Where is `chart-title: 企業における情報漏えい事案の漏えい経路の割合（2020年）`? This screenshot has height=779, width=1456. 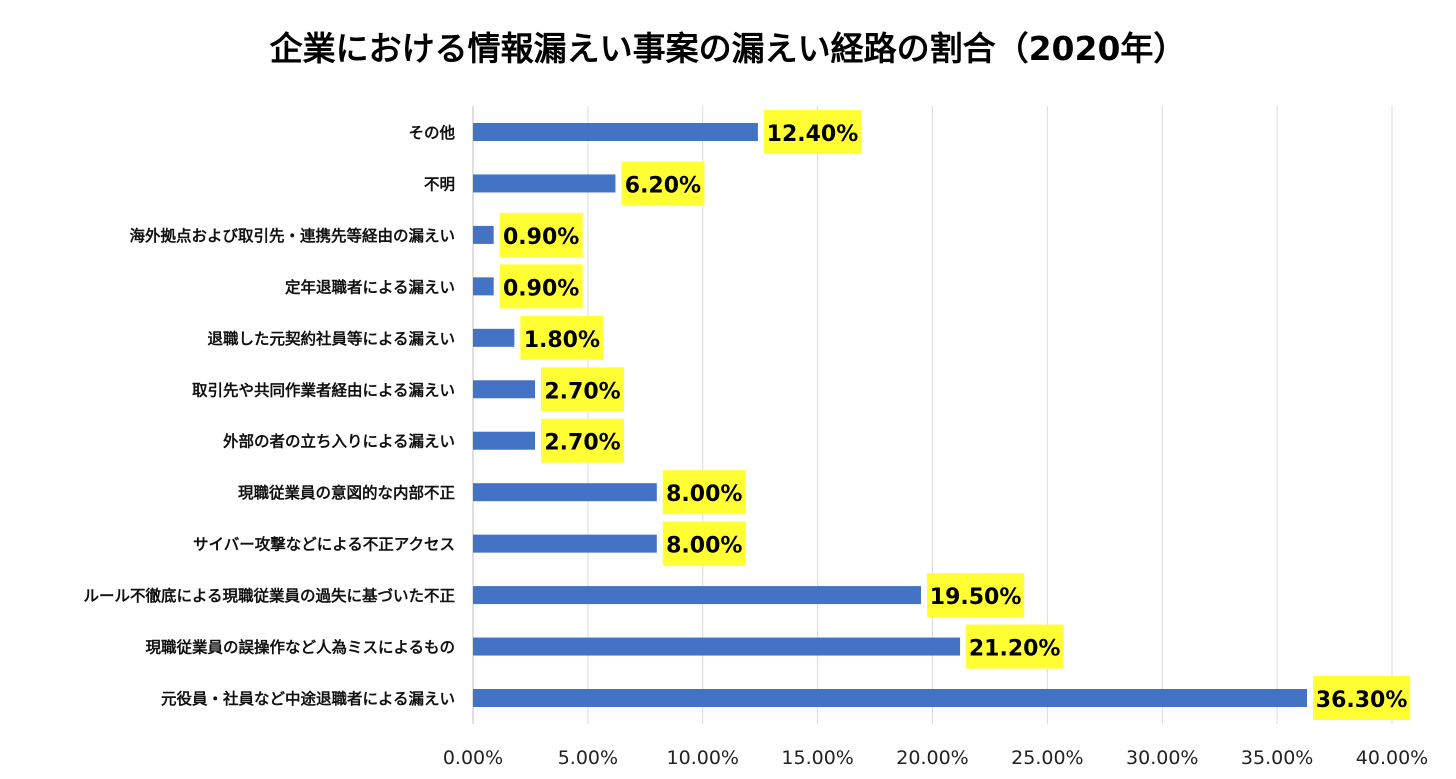
chart-title: 企業における情報漏えい事案の漏えい経路の割合（2020年） is located at coordinates (728, 48).